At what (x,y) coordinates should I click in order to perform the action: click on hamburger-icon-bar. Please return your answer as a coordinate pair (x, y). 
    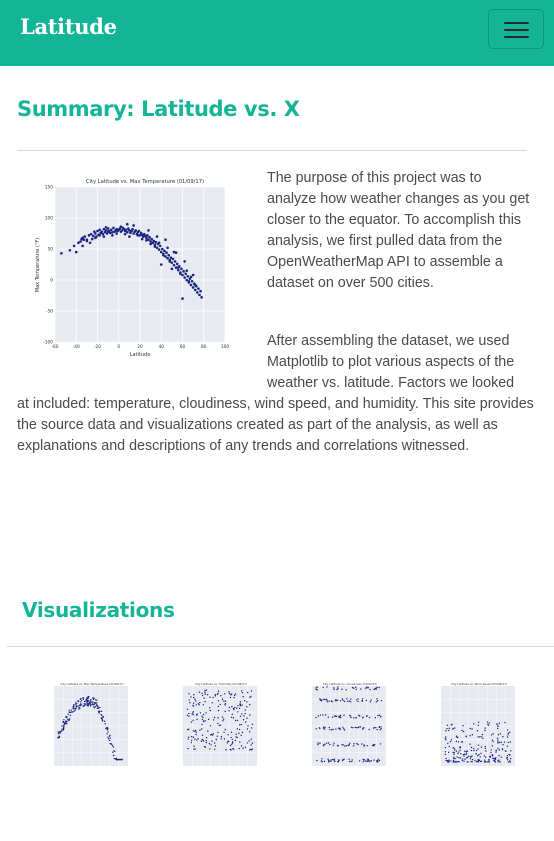
    Looking at the image, I should click on (516, 37).